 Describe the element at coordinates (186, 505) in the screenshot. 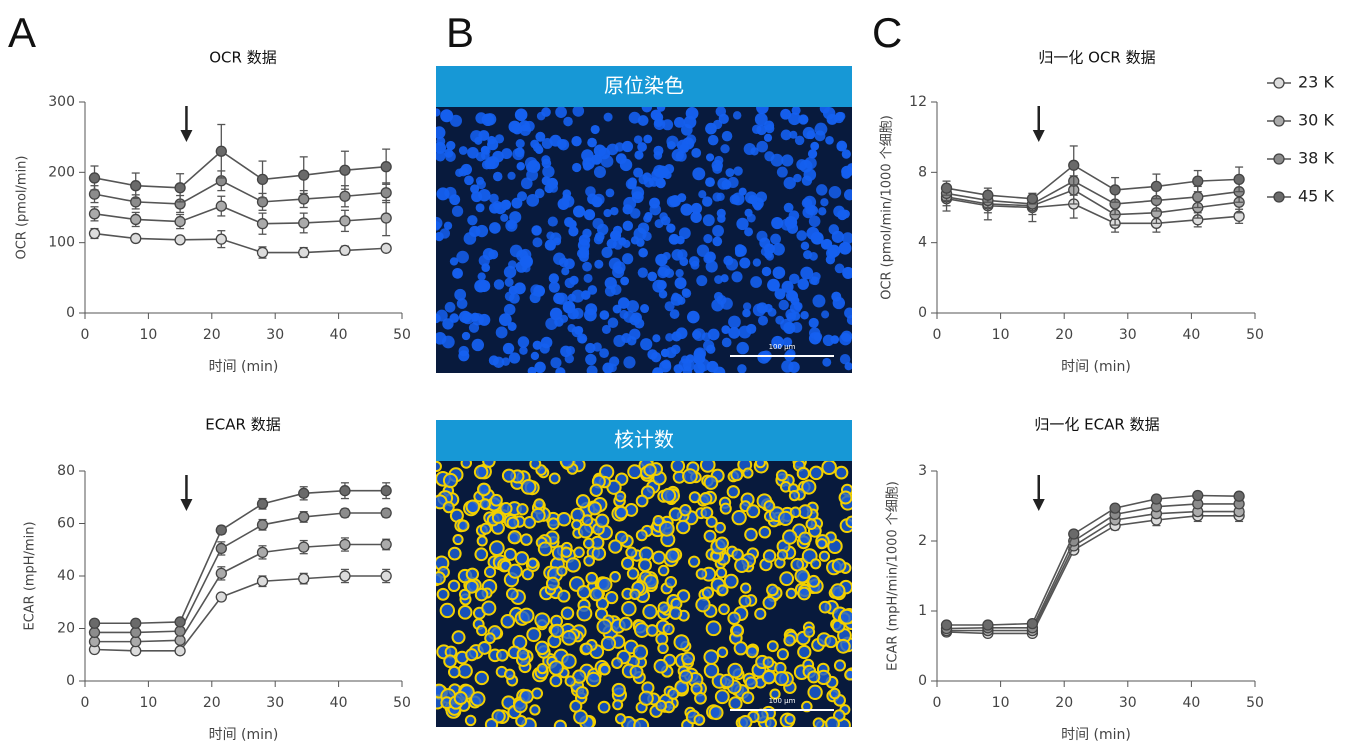

I see `arrow-head` at that location.